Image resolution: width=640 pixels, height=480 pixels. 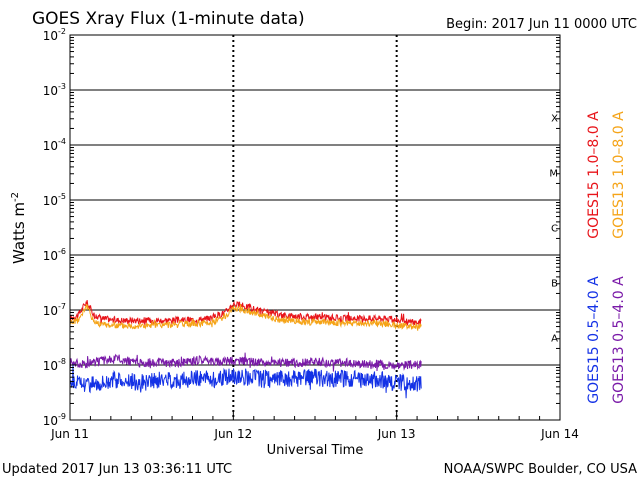 I want to click on y-tick-label-1: 10⁻³, so click(x=54, y=90).